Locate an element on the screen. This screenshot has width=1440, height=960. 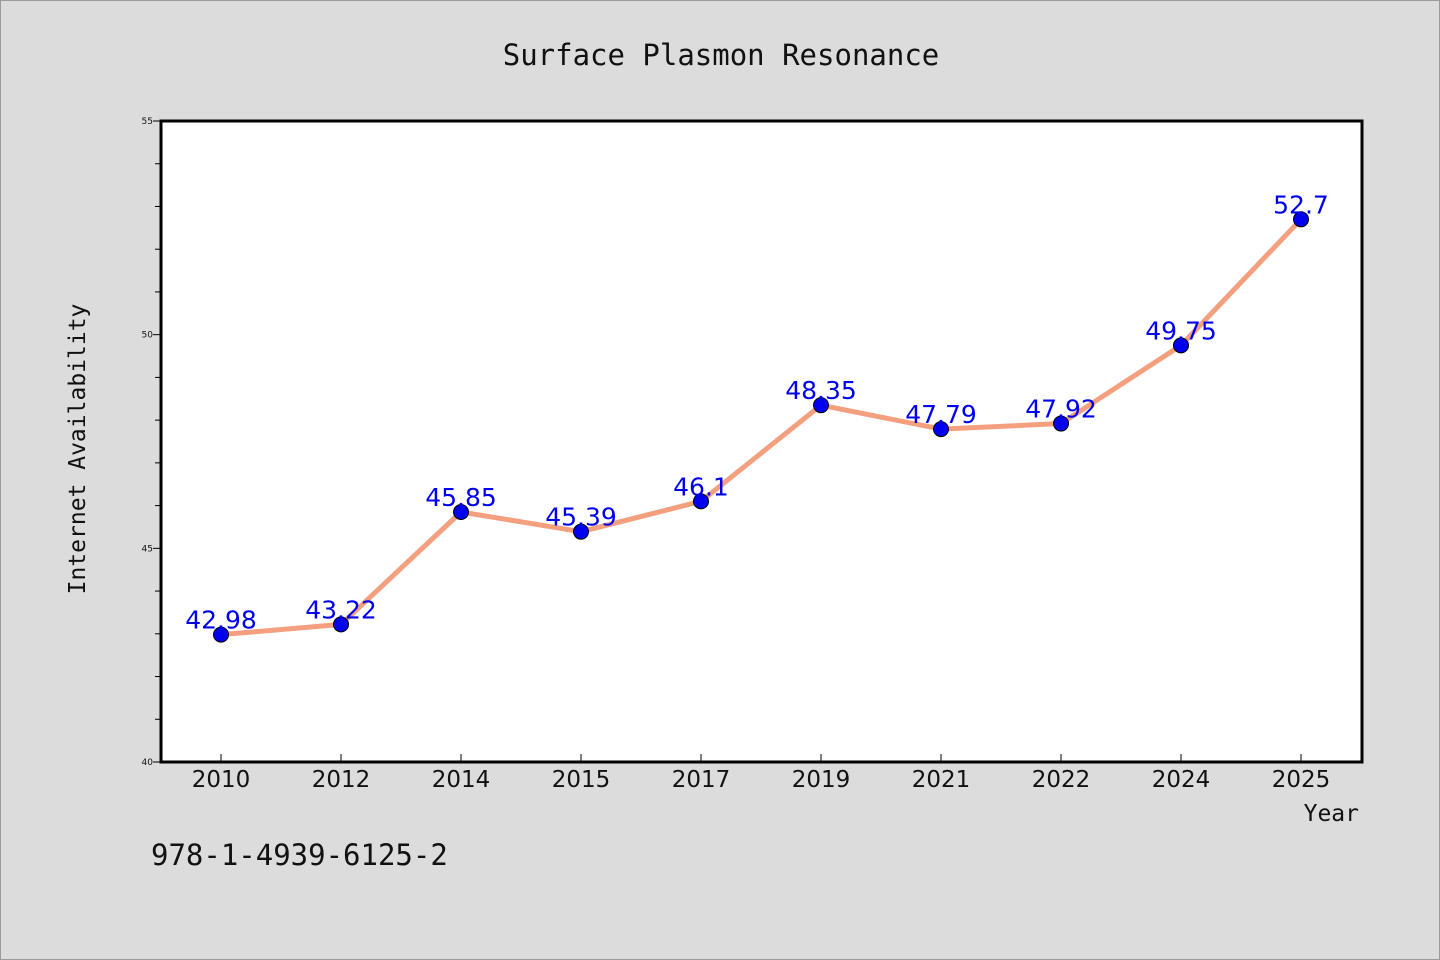
data-label: 47.79 is located at coordinates (941, 414).